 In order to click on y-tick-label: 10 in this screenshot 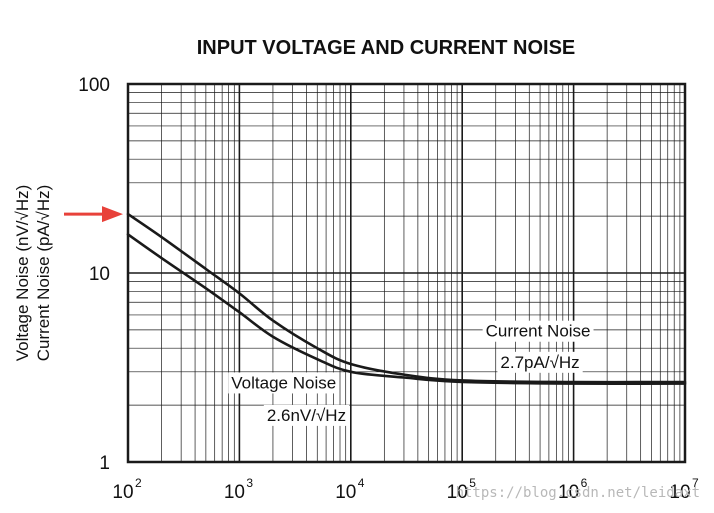, I will do `click(99, 274)`.